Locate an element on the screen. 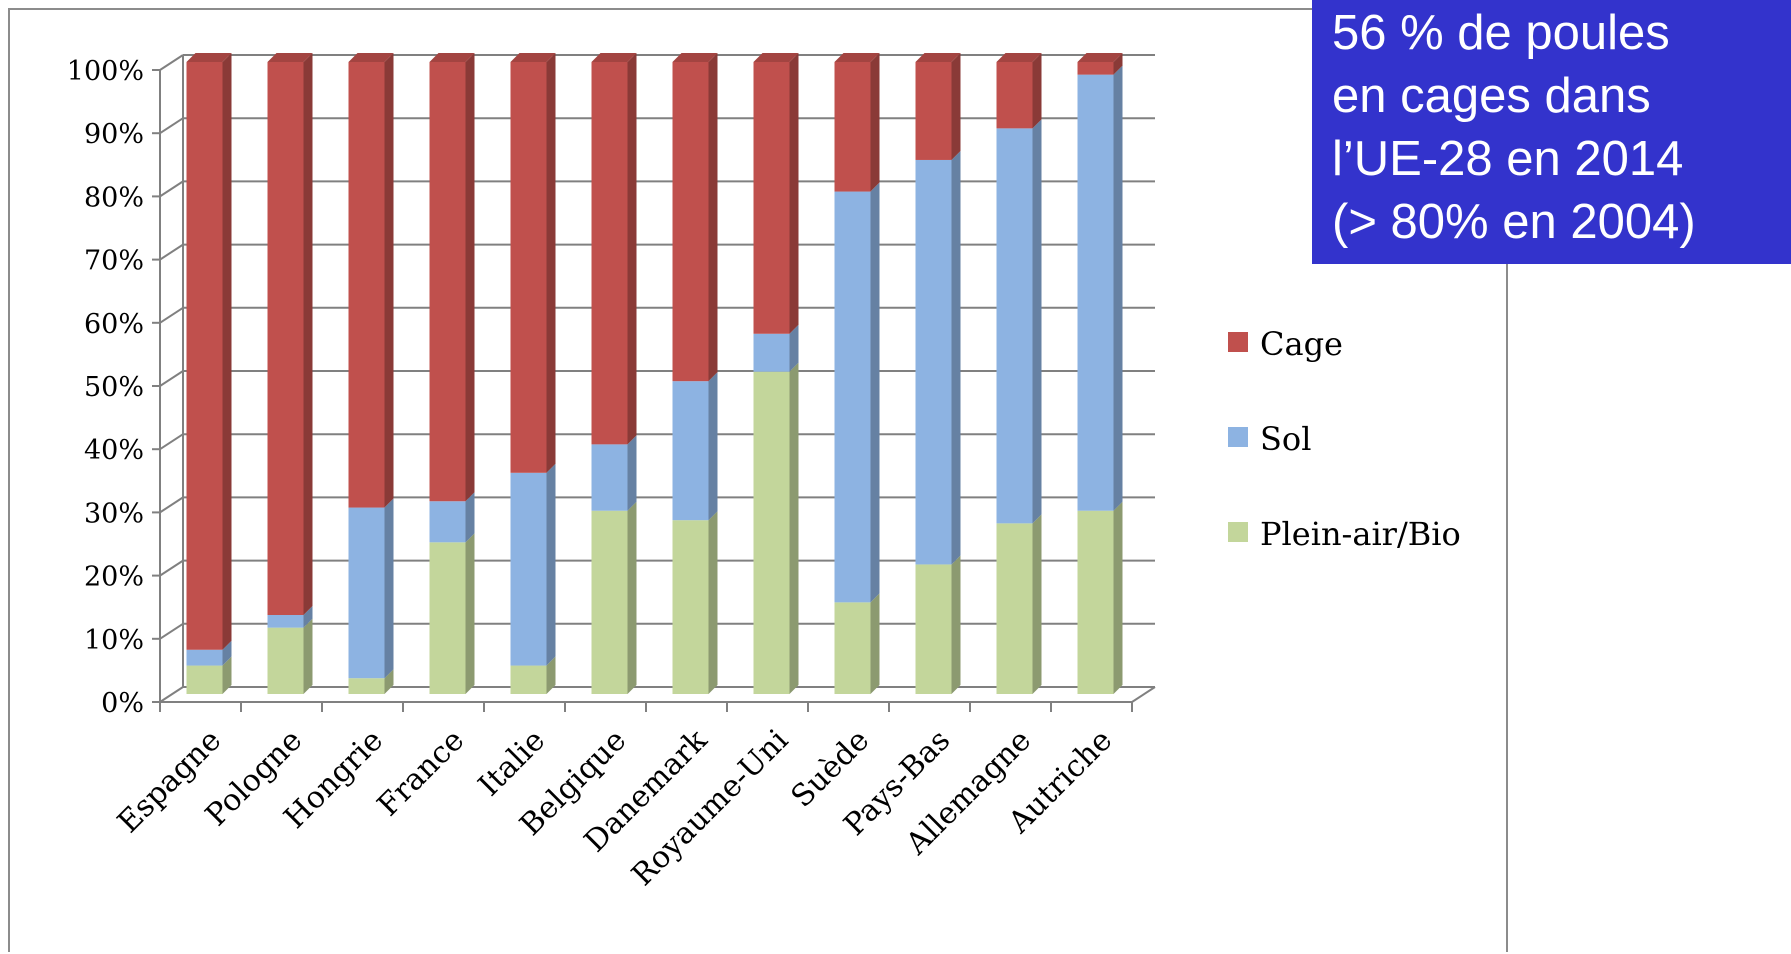 This screenshot has height=954, width=1791. legend-swatch is located at coordinates (1238, 342).